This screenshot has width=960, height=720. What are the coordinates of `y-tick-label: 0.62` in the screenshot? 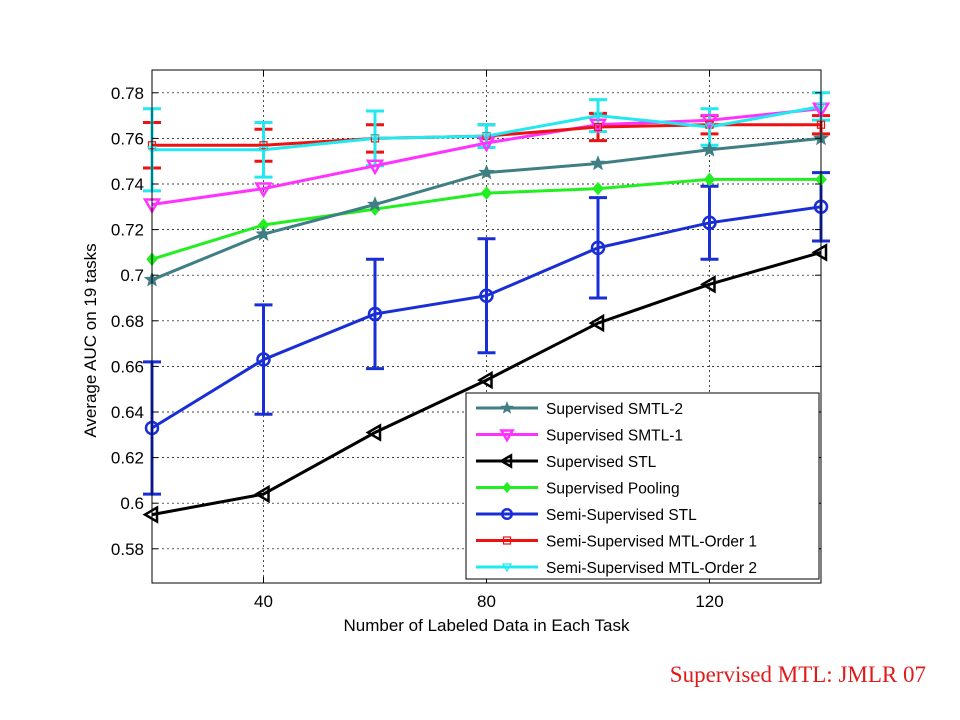 It's located at (127, 458).